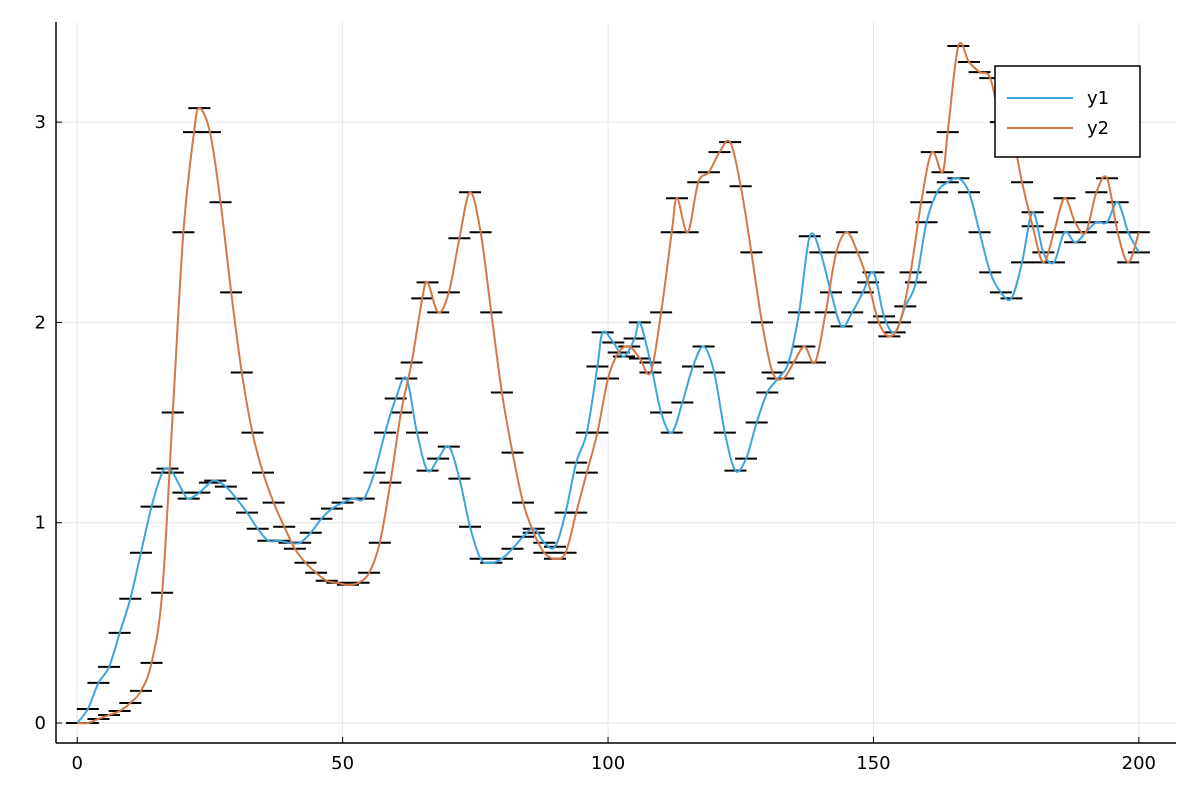 The height and width of the screenshot is (800, 1200). Describe the element at coordinates (40, 523) in the screenshot. I see `y-tick-label: 1` at that location.